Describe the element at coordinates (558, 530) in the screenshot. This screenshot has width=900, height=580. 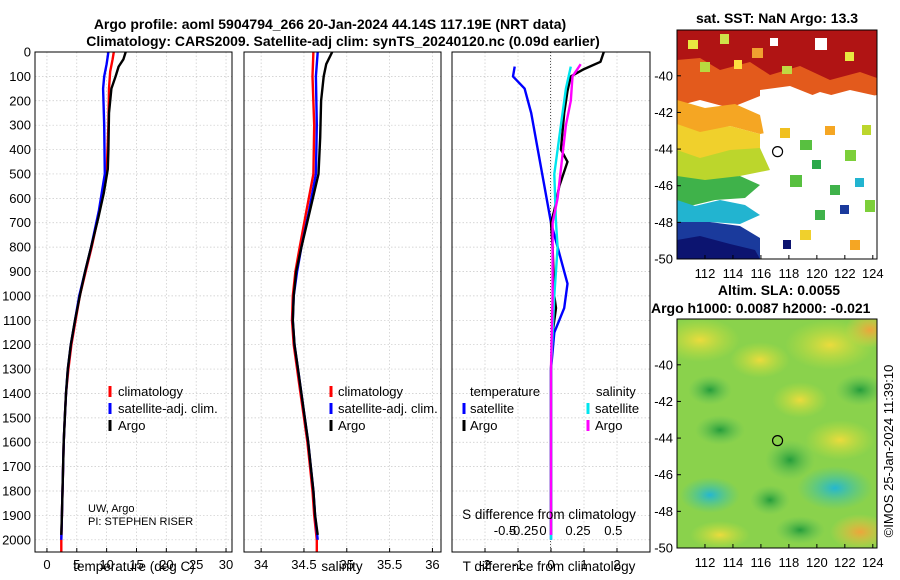
I see `s-difference-tick-labels: -0.5-0.25 0 0.25 0.5` at that location.